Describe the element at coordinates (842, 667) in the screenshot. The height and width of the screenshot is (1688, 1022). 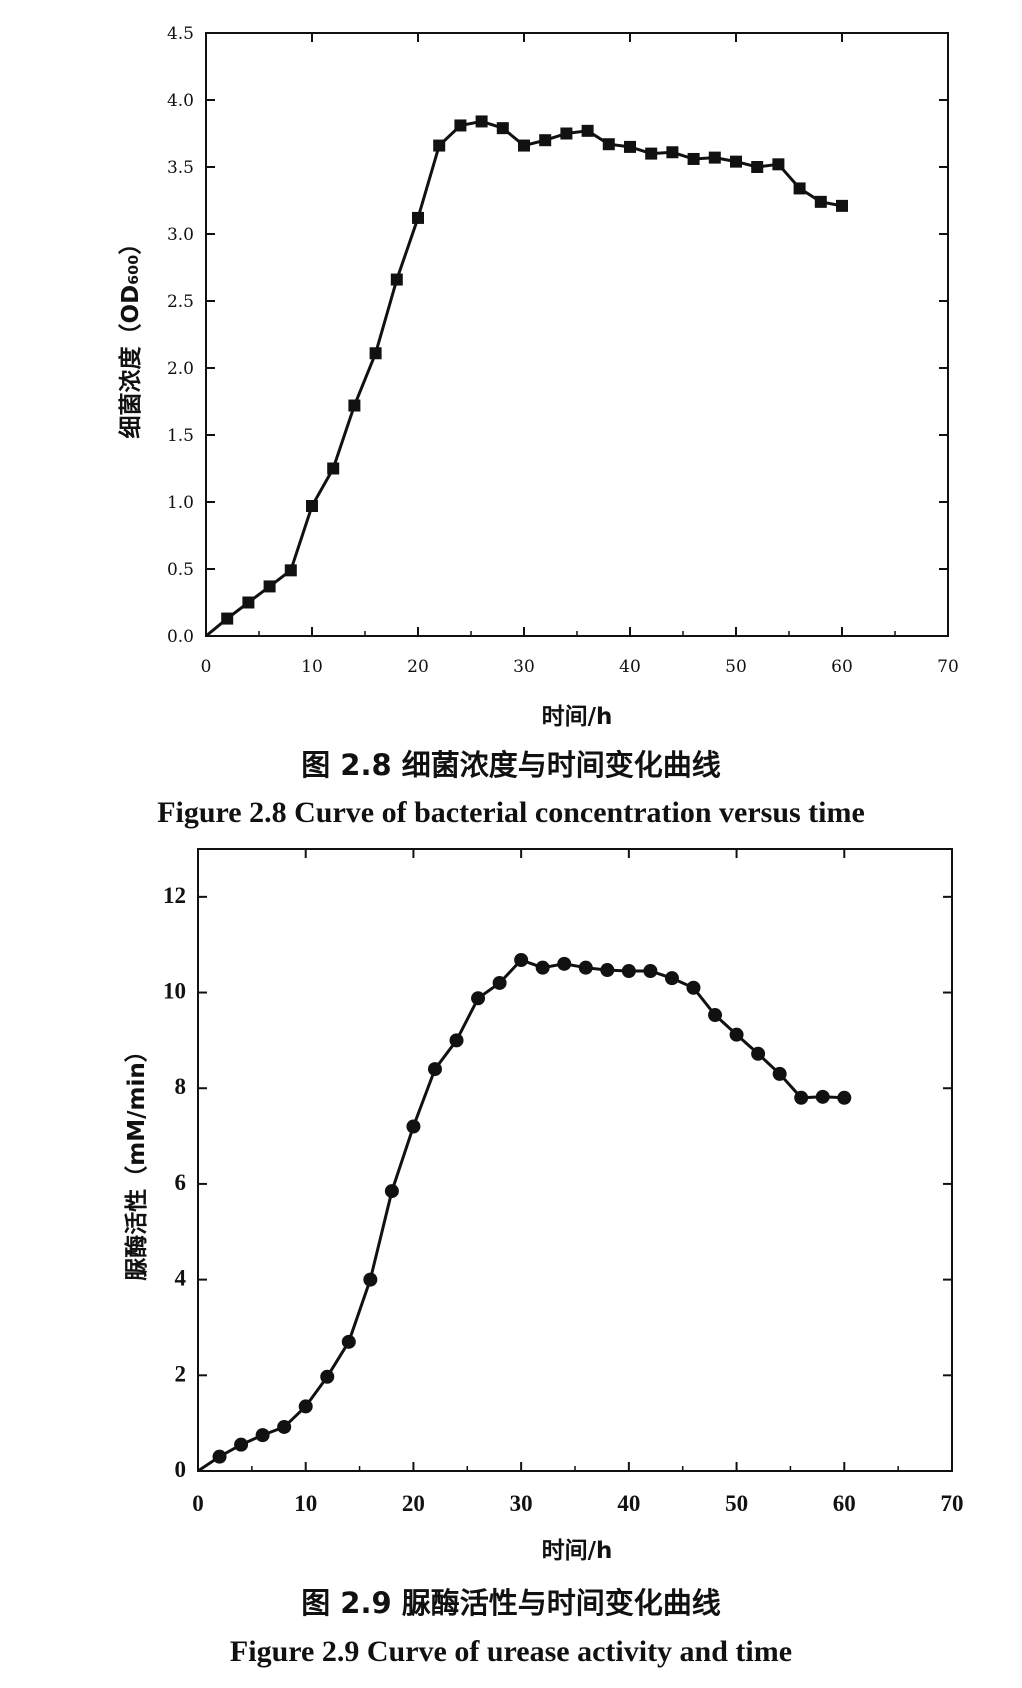
I see `x-tick-label: 60` at that location.